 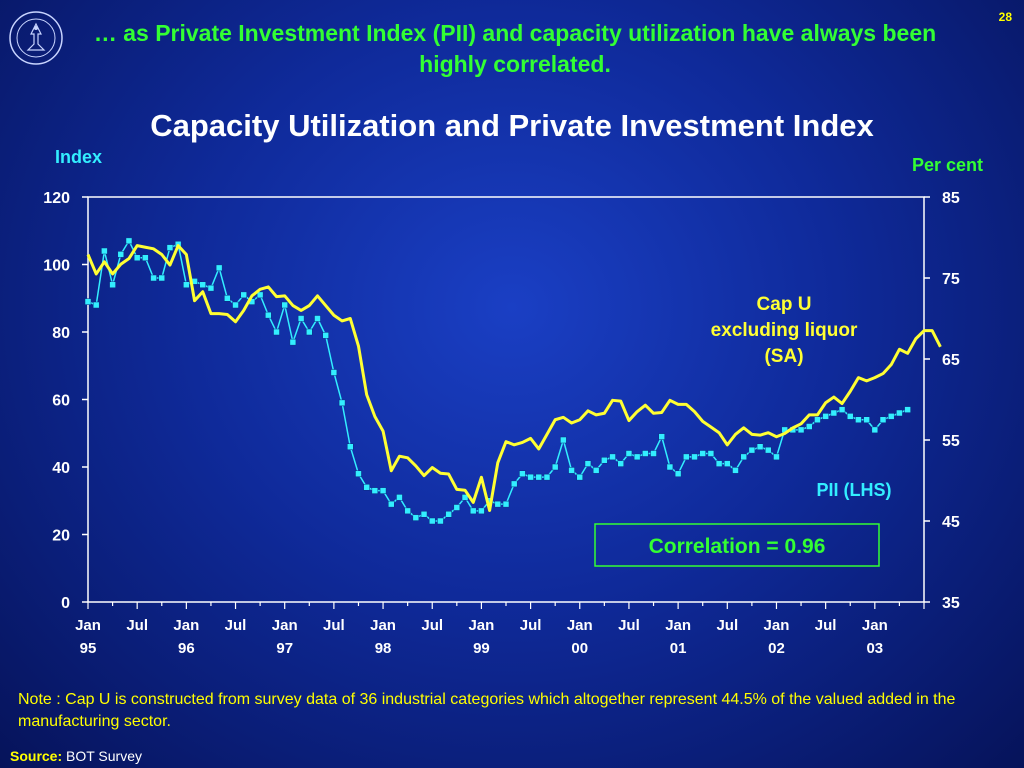 What do you see at coordinates (284, 648) in the screenshot?
I see `x-axis-tick-label-year: 97` at bounding box center [284, 648].